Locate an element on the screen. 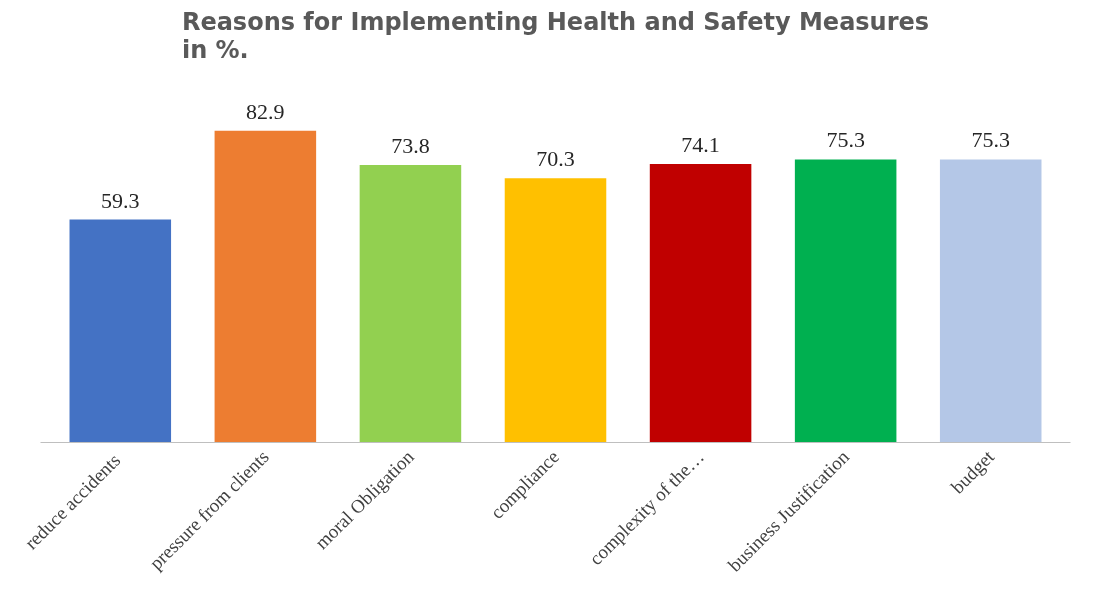 The image size is (1119, 592). data-label: 82.9 is located at coordinates (265, 111).